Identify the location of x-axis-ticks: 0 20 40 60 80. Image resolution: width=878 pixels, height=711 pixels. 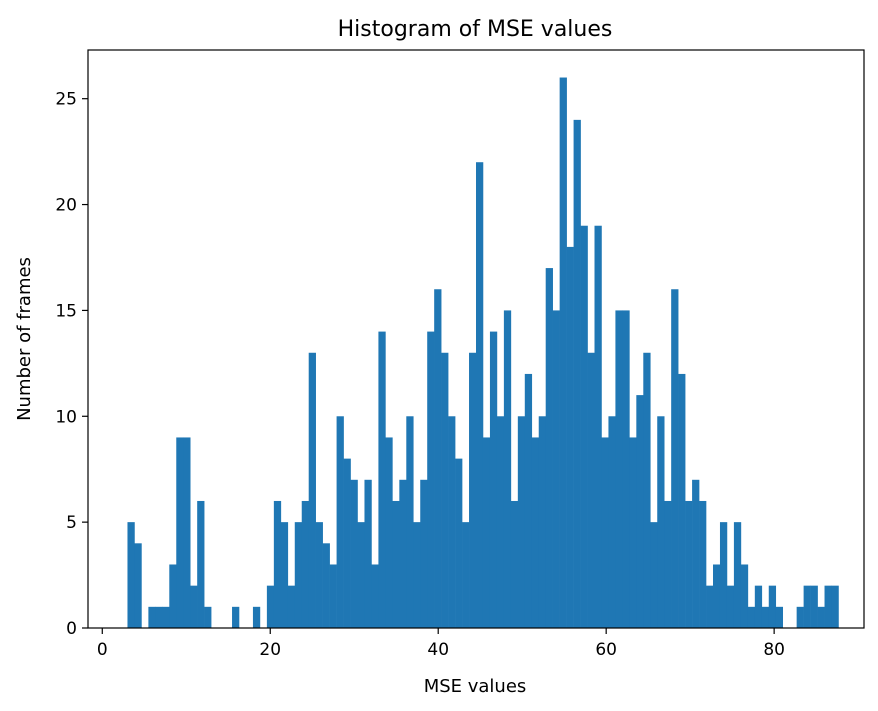
(441, 644).